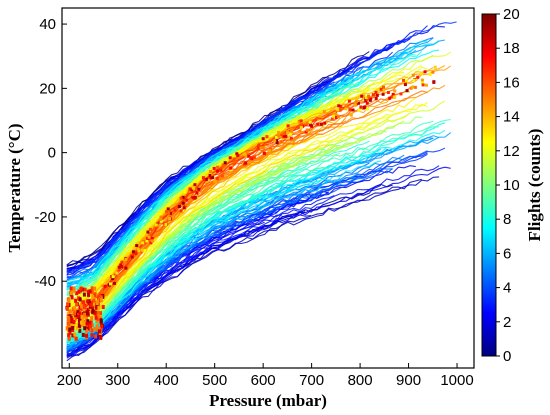 The width and height of the screenshot is (550, 415). Describe the element at coordinates (507, 219) in the screenshot. I see `colorbar-tick-label: 8` at that location.